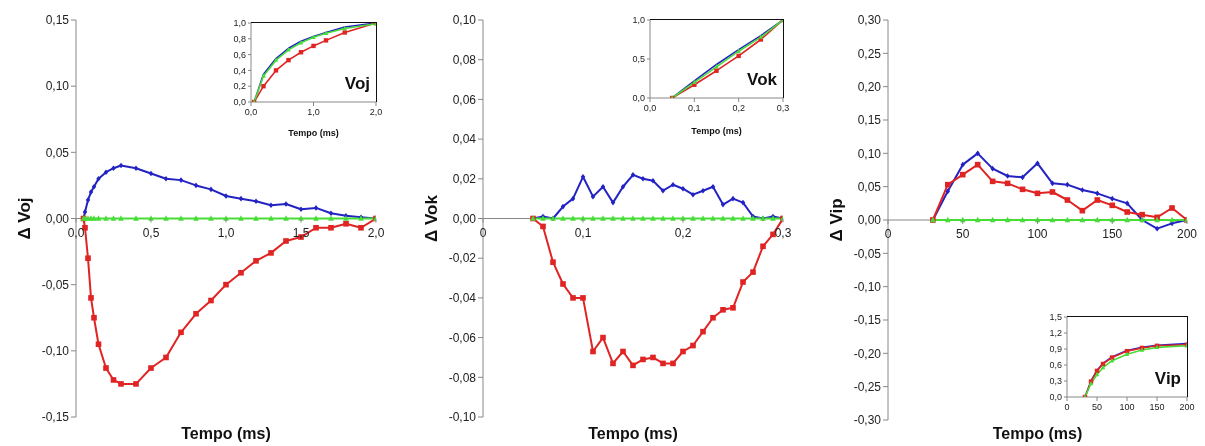 The image size is (1205, 446). What do you see at coordinates (24, 218) in the screenshot?
I see `y-axis-title: Δ Voj` at bounding box center [24, 218].